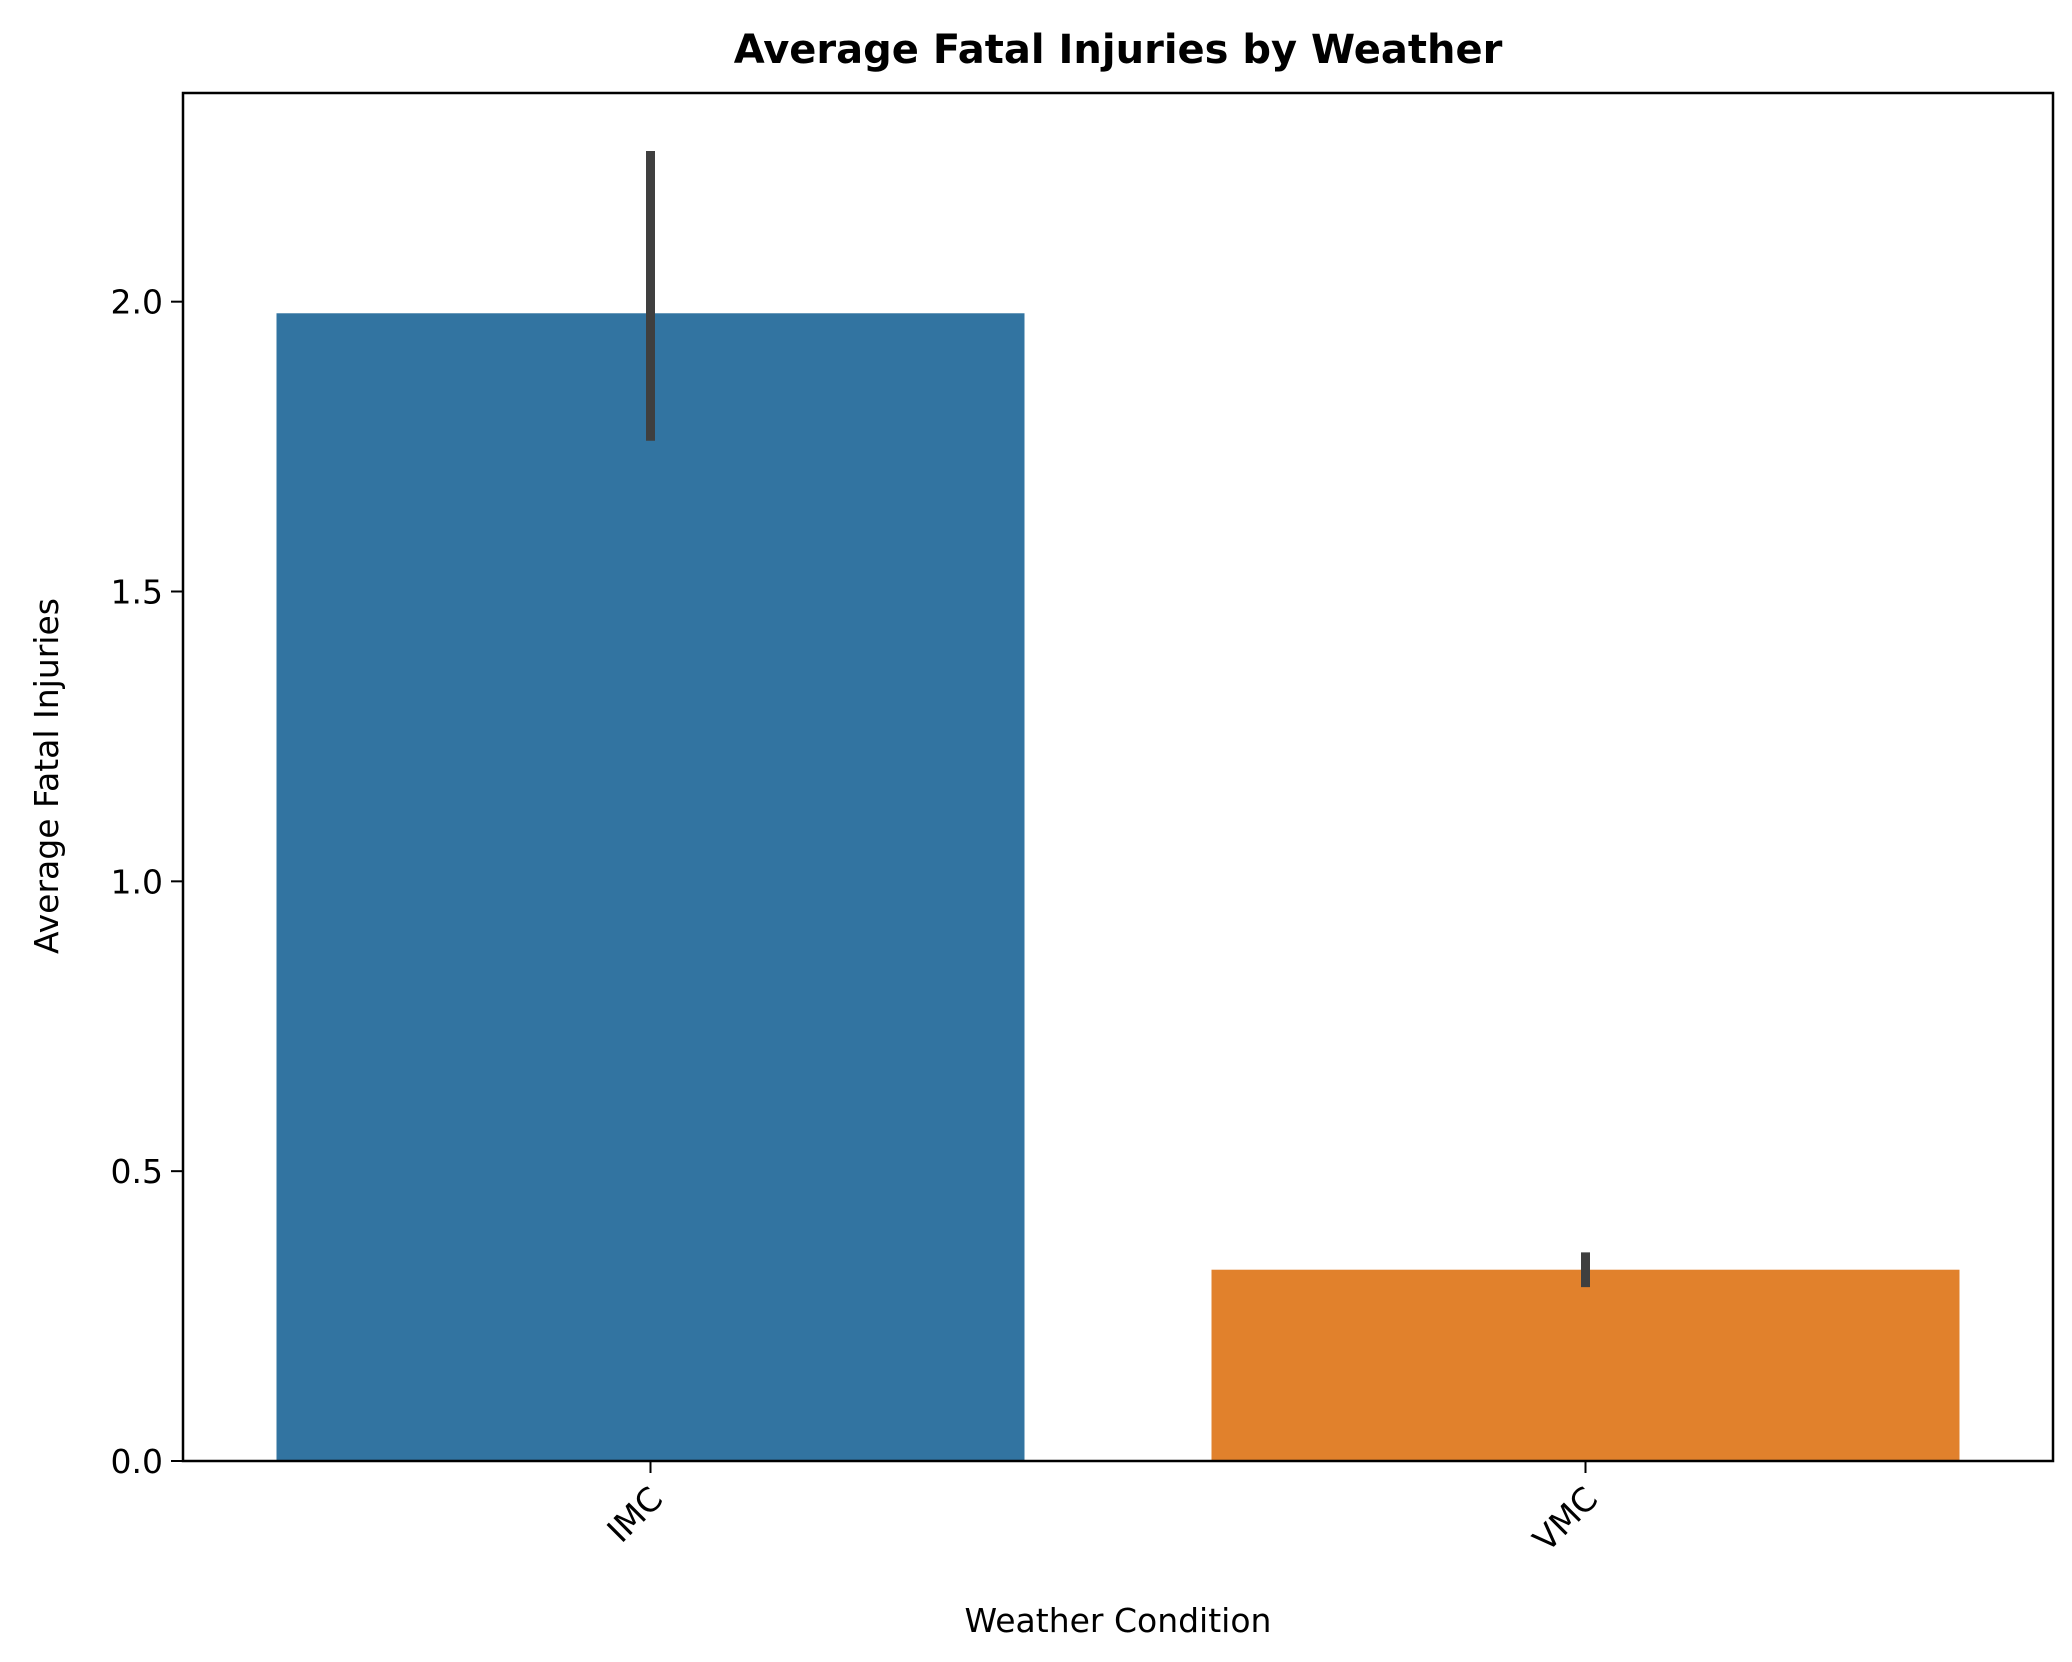 This screenshot has width=2072, height=1662. What do you see at coordinates (1118, 50) in the screenshot?
I see `chart-title: Average Fatal Injuries by Weather` at bounding box center [1118, 50].